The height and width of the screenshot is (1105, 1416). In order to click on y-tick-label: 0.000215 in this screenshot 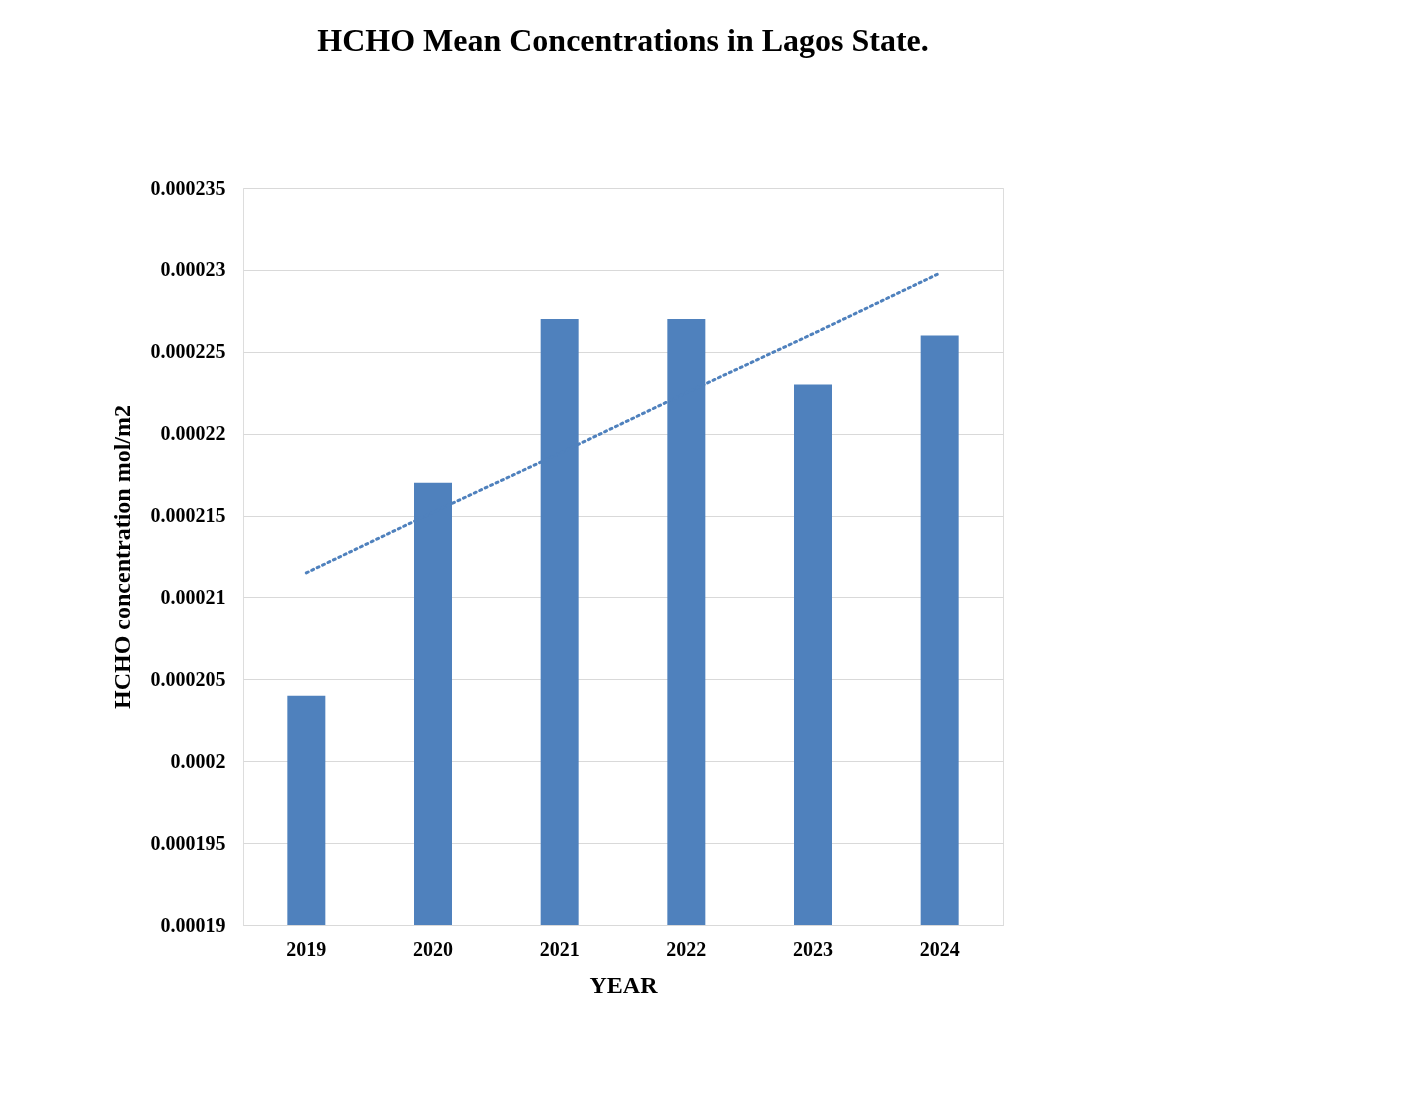, I will do `click(188, 515)`.